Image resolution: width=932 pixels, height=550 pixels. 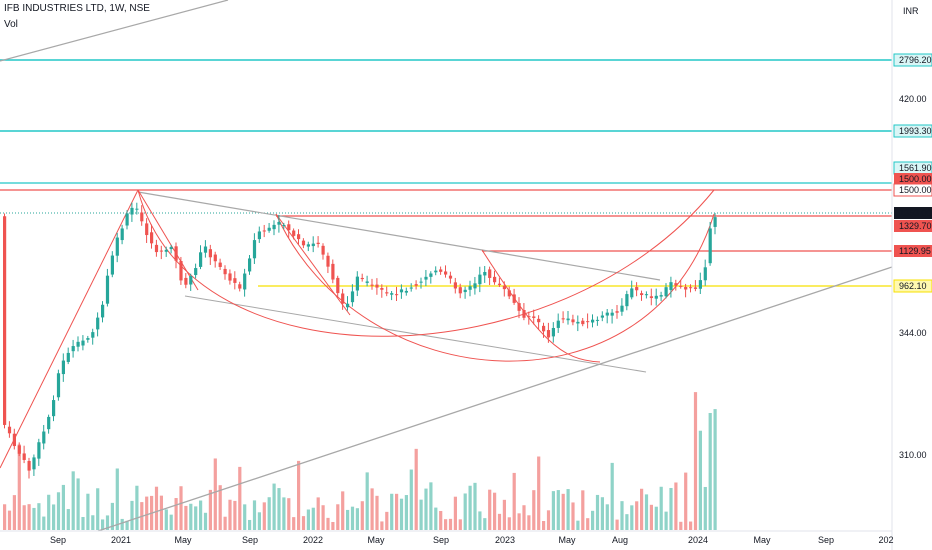 What do you see at coordinates (913, 99) in the screenshot?
I see `price-tick-label: 420.00` at bounding box center [913, 99].